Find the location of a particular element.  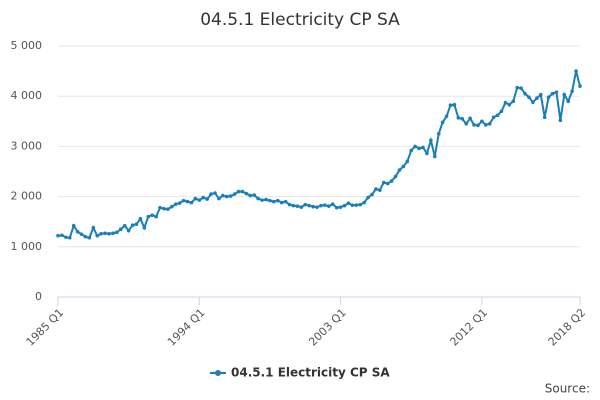

x-tick-label: 2018 Q2 is located at coordinates (567, 327).